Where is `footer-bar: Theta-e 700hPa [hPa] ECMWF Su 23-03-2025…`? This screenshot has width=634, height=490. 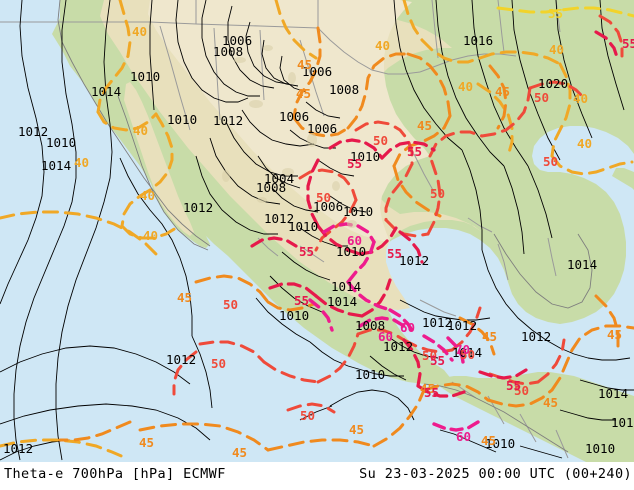
footer-bar: Theta-e 700hPa [hPa] ECMWF Su 23-03-2025… is located at coordinates (317, 476).